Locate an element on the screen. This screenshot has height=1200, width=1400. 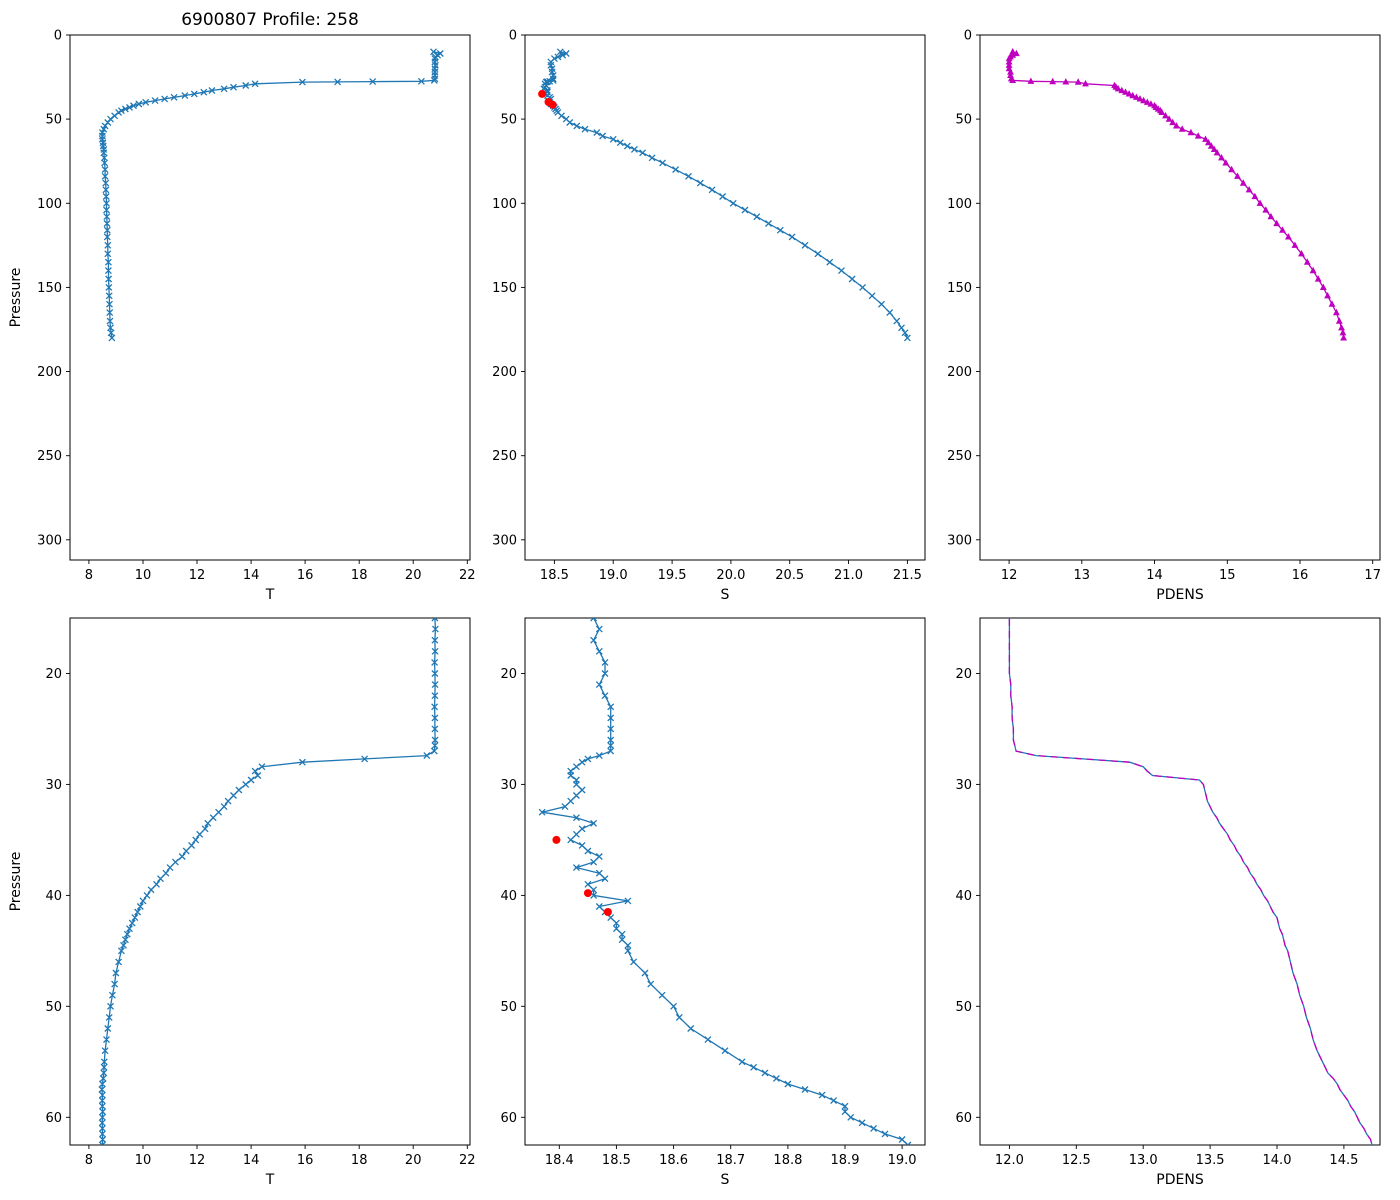
salinity-full-x-axis-label: S is located at coordinates (725, 595).